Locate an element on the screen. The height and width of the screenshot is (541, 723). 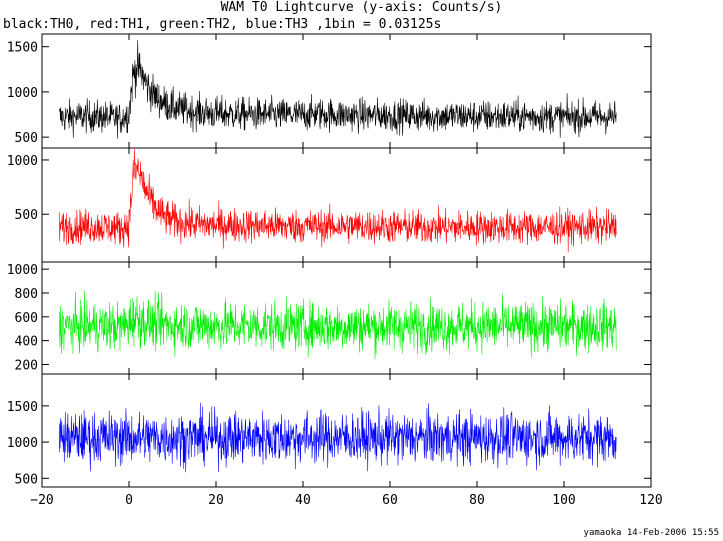
x-tick-label: 60 is located at coordinates (390, 500).